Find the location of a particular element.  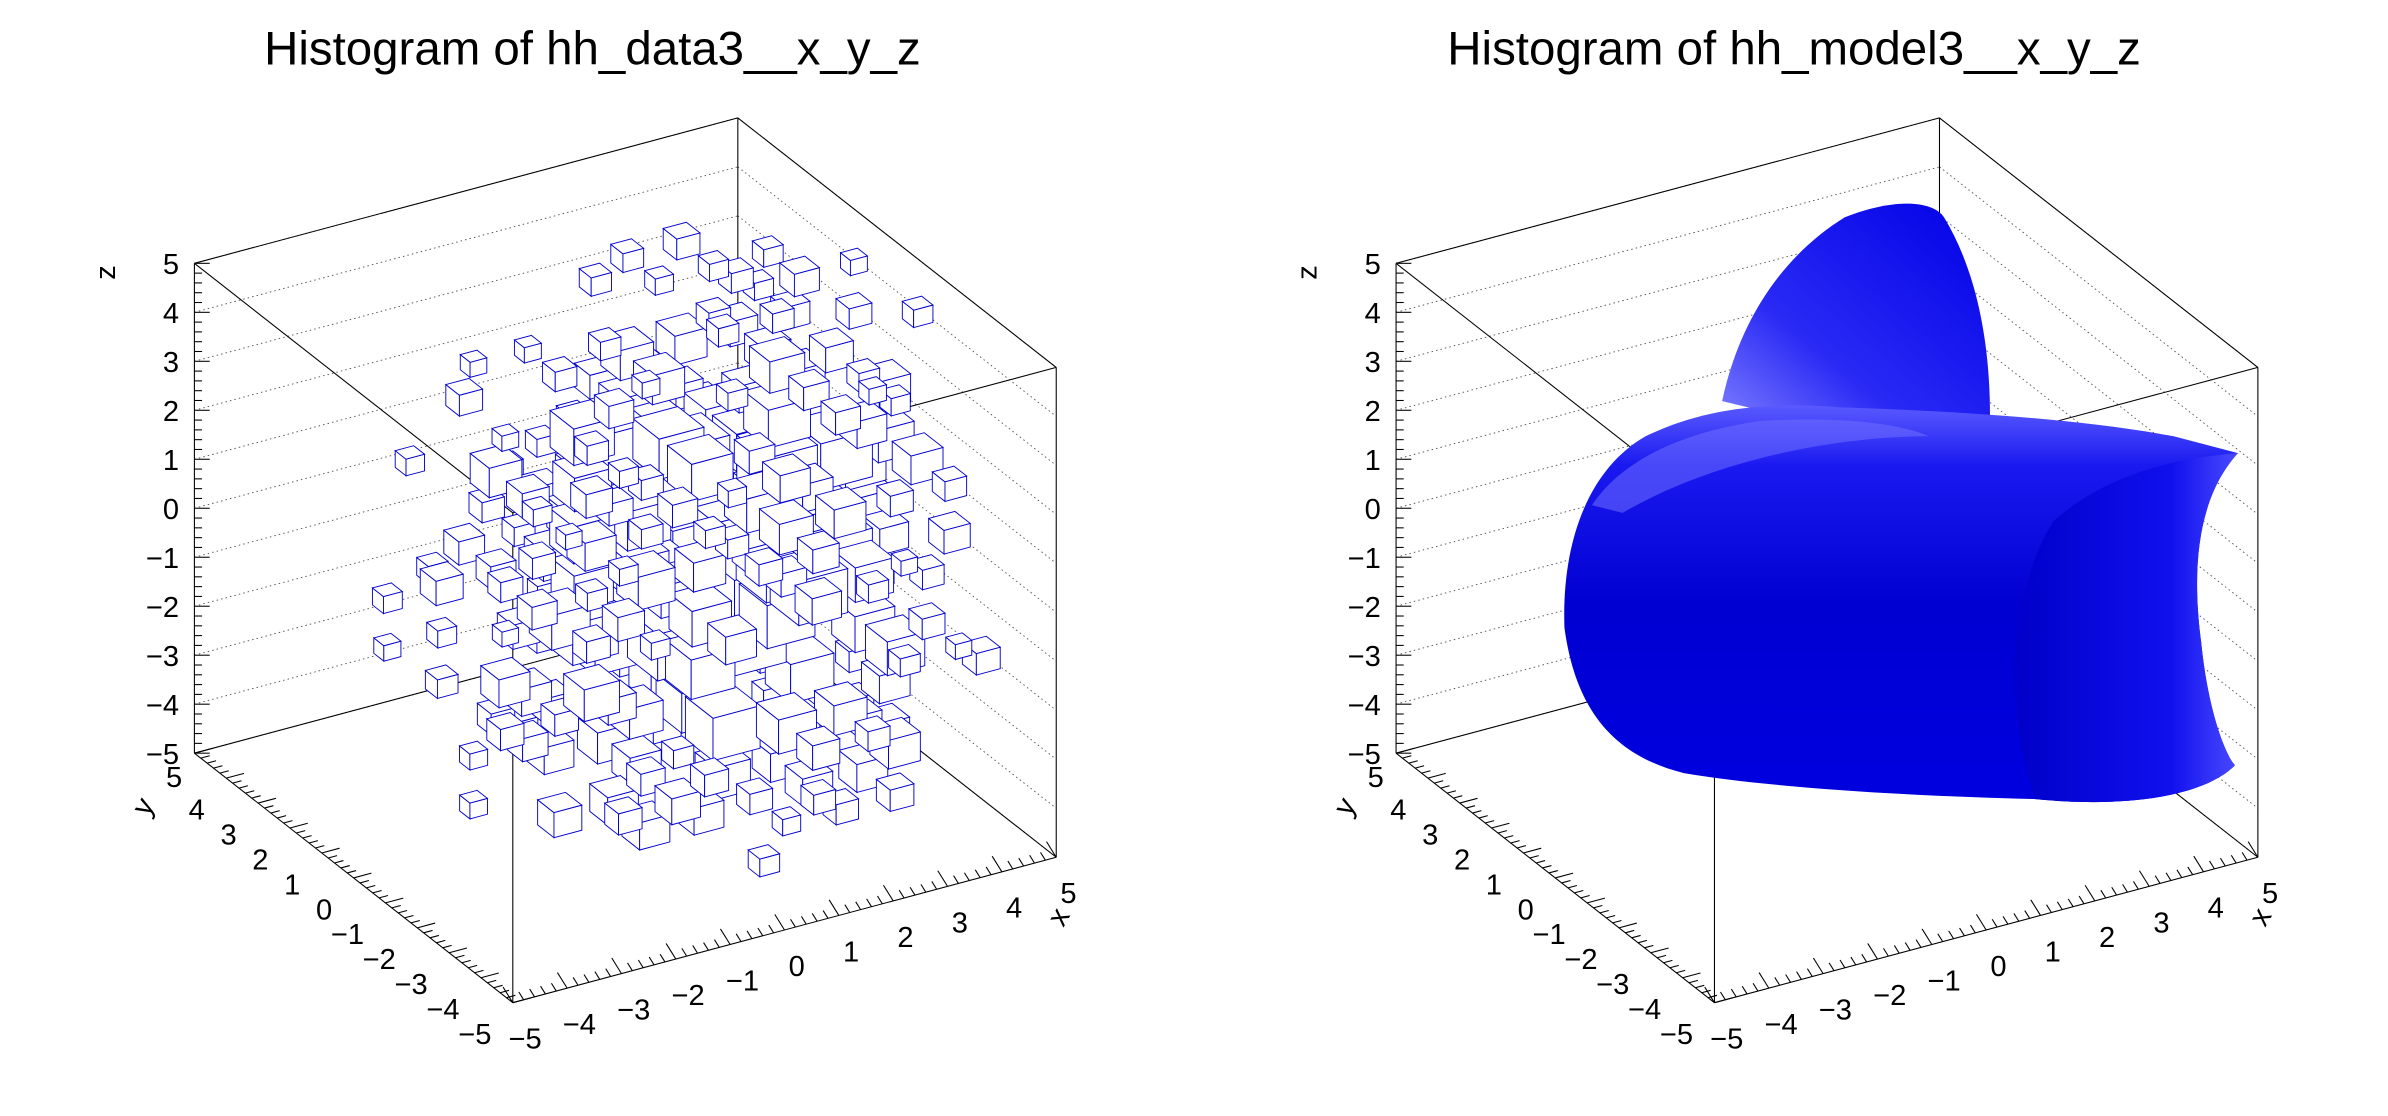

x-tick-label: −5 is located at coordinates (1726, 1040).